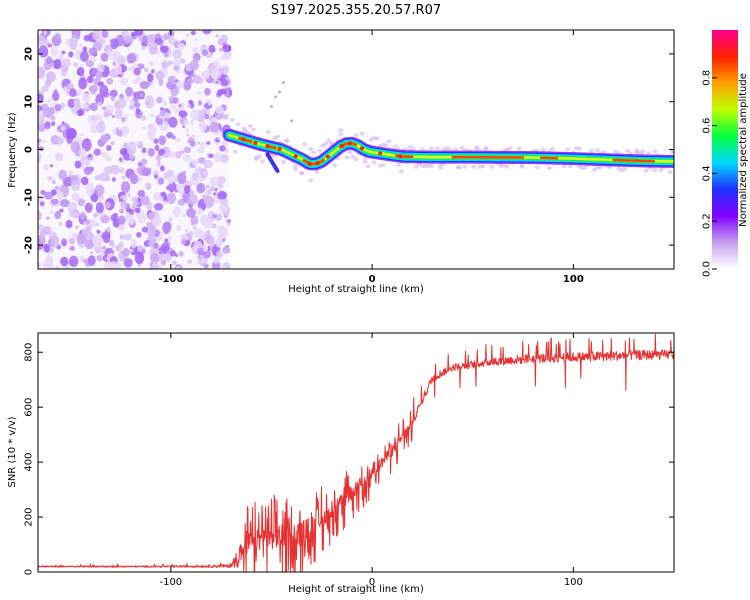 This screenshot has height=600, width=750. I want to click on top-x-tick-label: 0, so click(372, 279).